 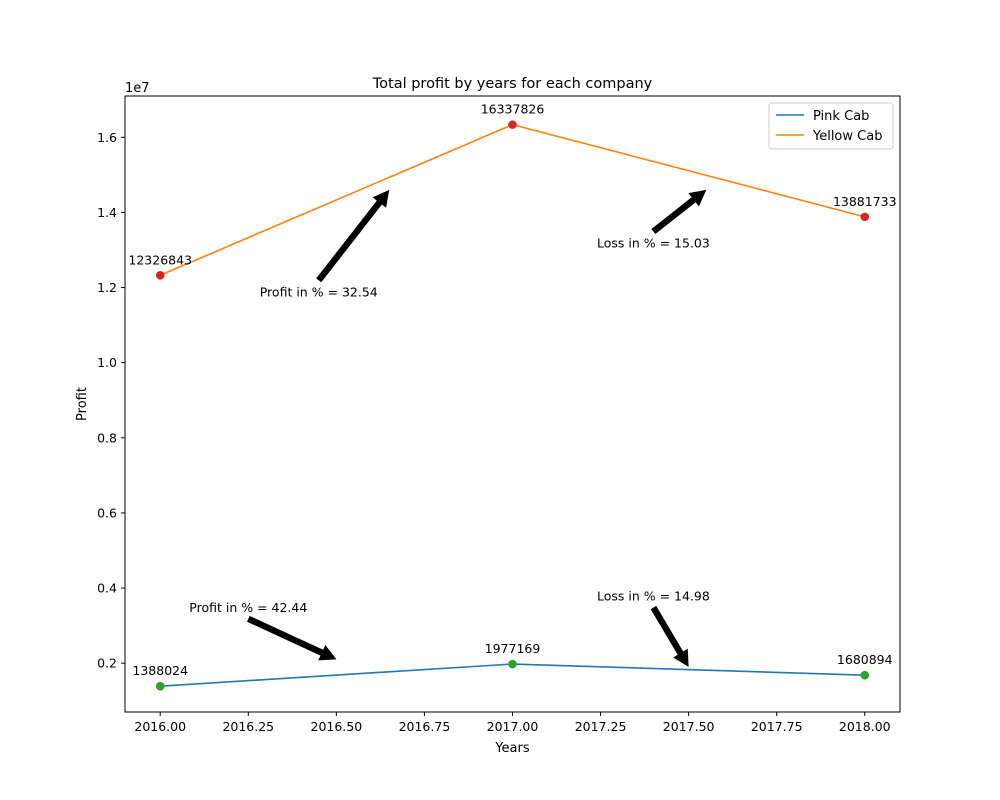 I want to click on annotation-text: Loss in % = 15.03, so click(x=653, y=242).